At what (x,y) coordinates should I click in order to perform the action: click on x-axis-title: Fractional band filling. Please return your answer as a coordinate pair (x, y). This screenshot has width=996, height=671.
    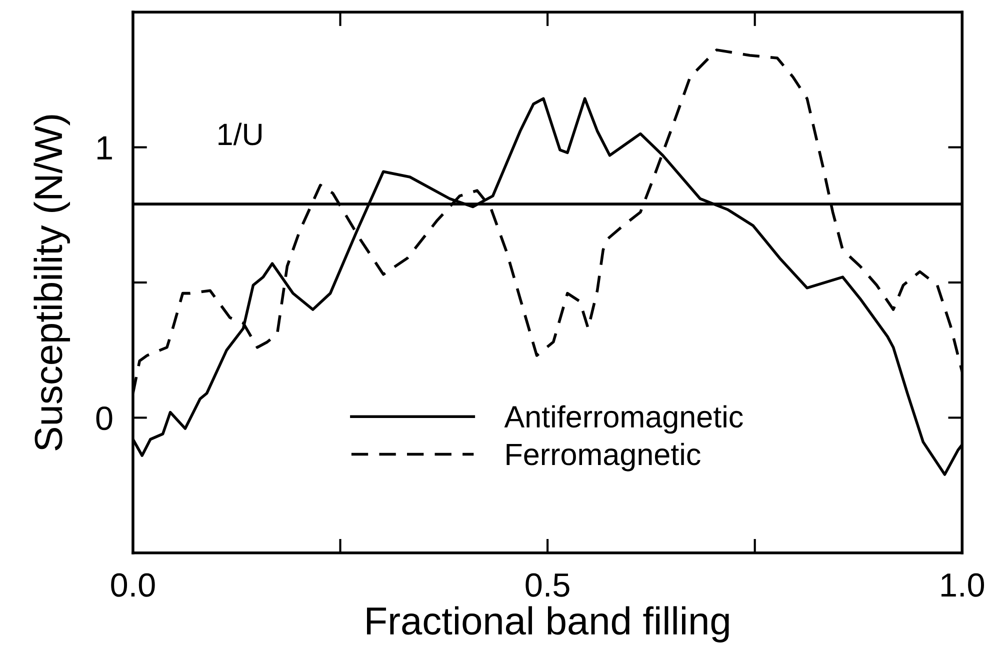
    Looking at the image, I should click on (548, 624).